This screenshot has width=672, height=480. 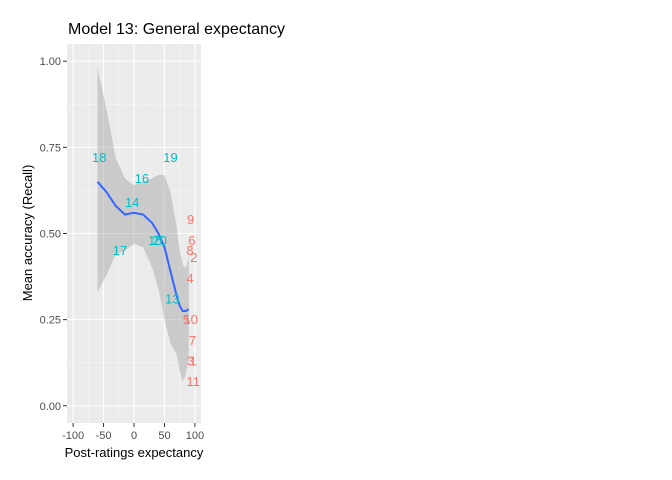 I want to click on y-axis-ticks: 0.00 0.25 0.50 0.75 1.00, so click(x=53, y=234).